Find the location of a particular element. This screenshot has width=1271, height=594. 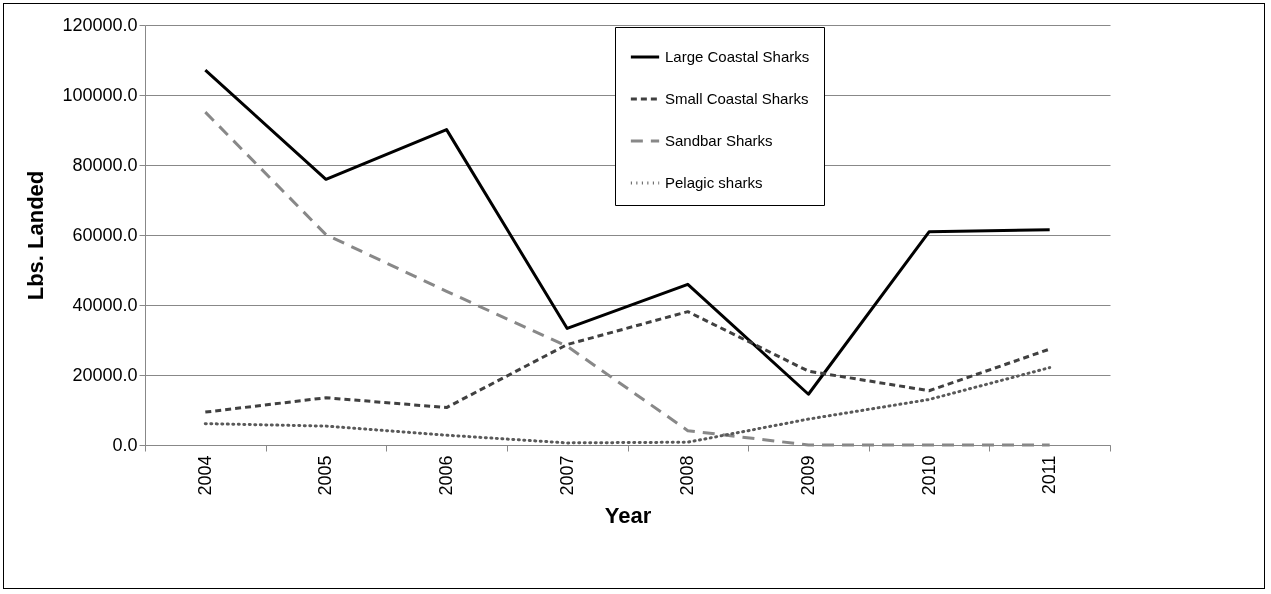

x-tick-label: 2004 is located at coordinates (204, 475).